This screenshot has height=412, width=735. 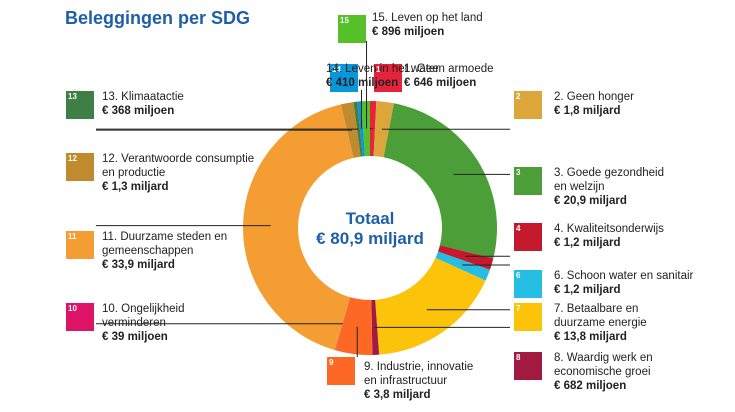 I want to click on sdg-9-icon, so click(x=341, y=371).